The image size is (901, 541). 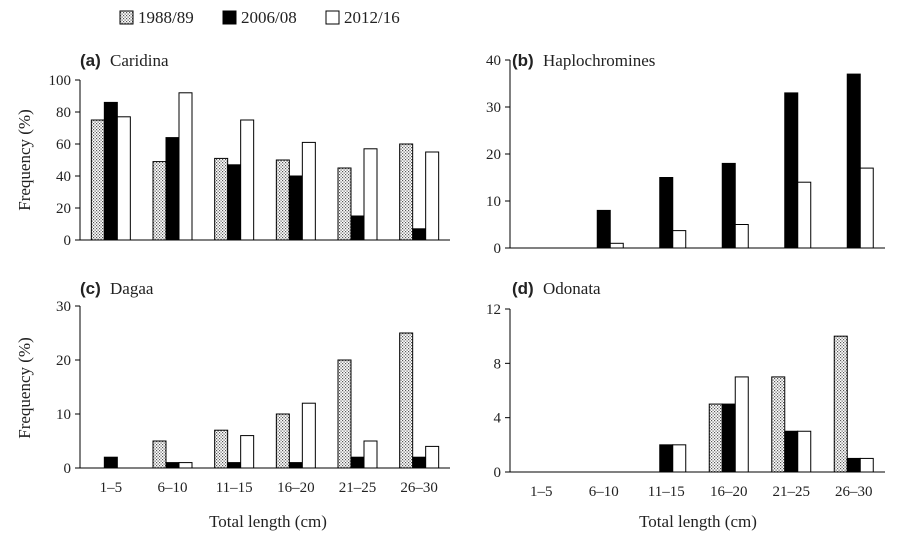 What do you see at coordinates (493, 310) in the screenshot?
I see `y-tick-label: 12` at bounding box center [493, 310].